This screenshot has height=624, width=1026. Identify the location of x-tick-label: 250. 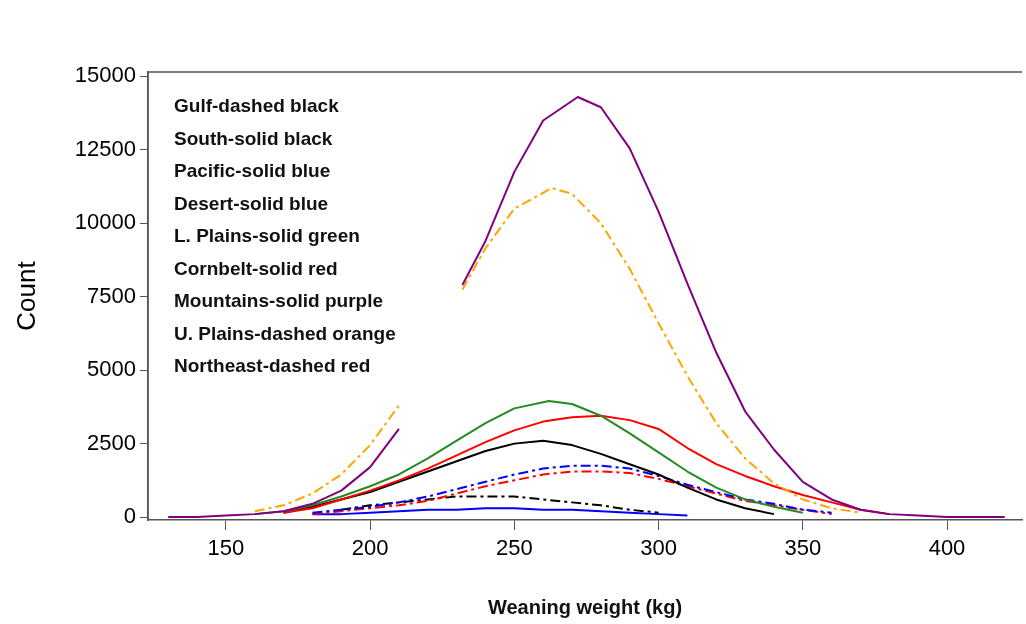
(514, 548).